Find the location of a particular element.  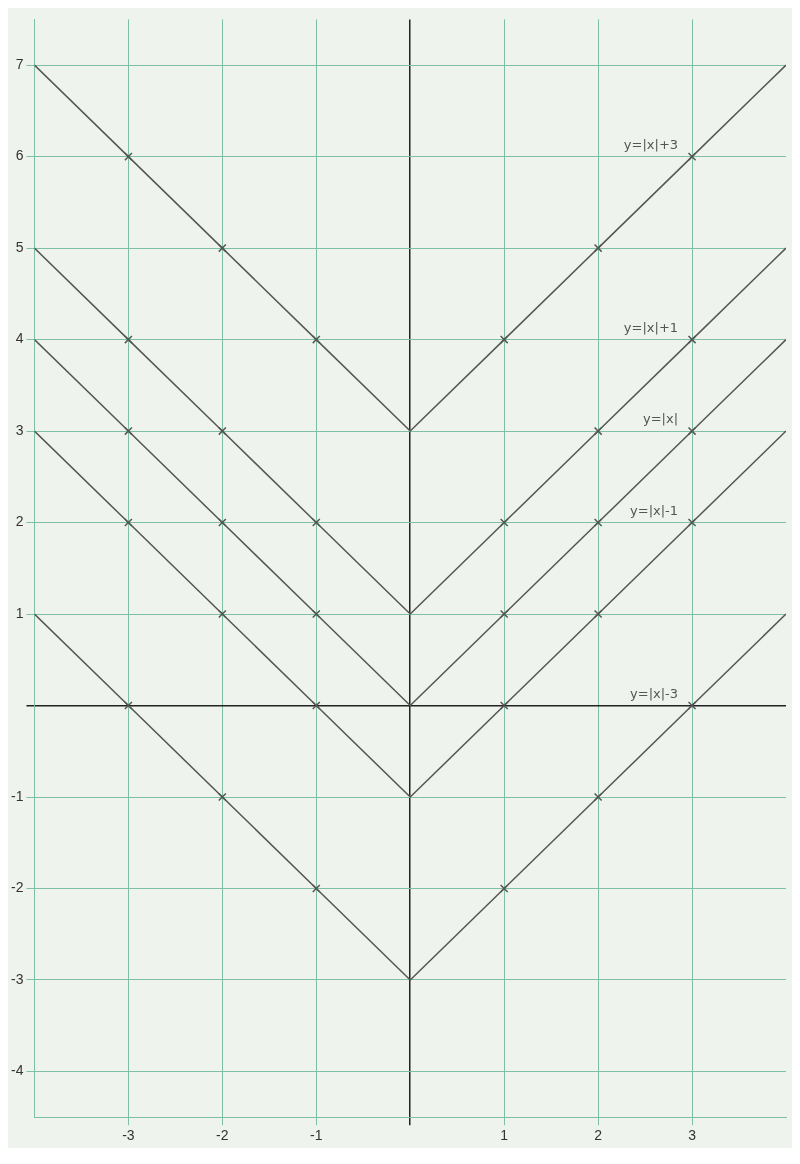

y-tick-label: 2 is located at coordinates (19, 521).